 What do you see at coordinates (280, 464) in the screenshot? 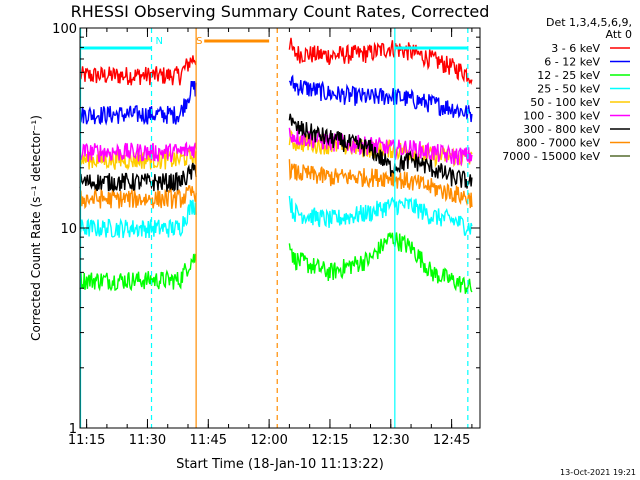
I see `x-axis-label: Start Time (18-Jan-10 11:13:22)` at bounding box center [280, 464].